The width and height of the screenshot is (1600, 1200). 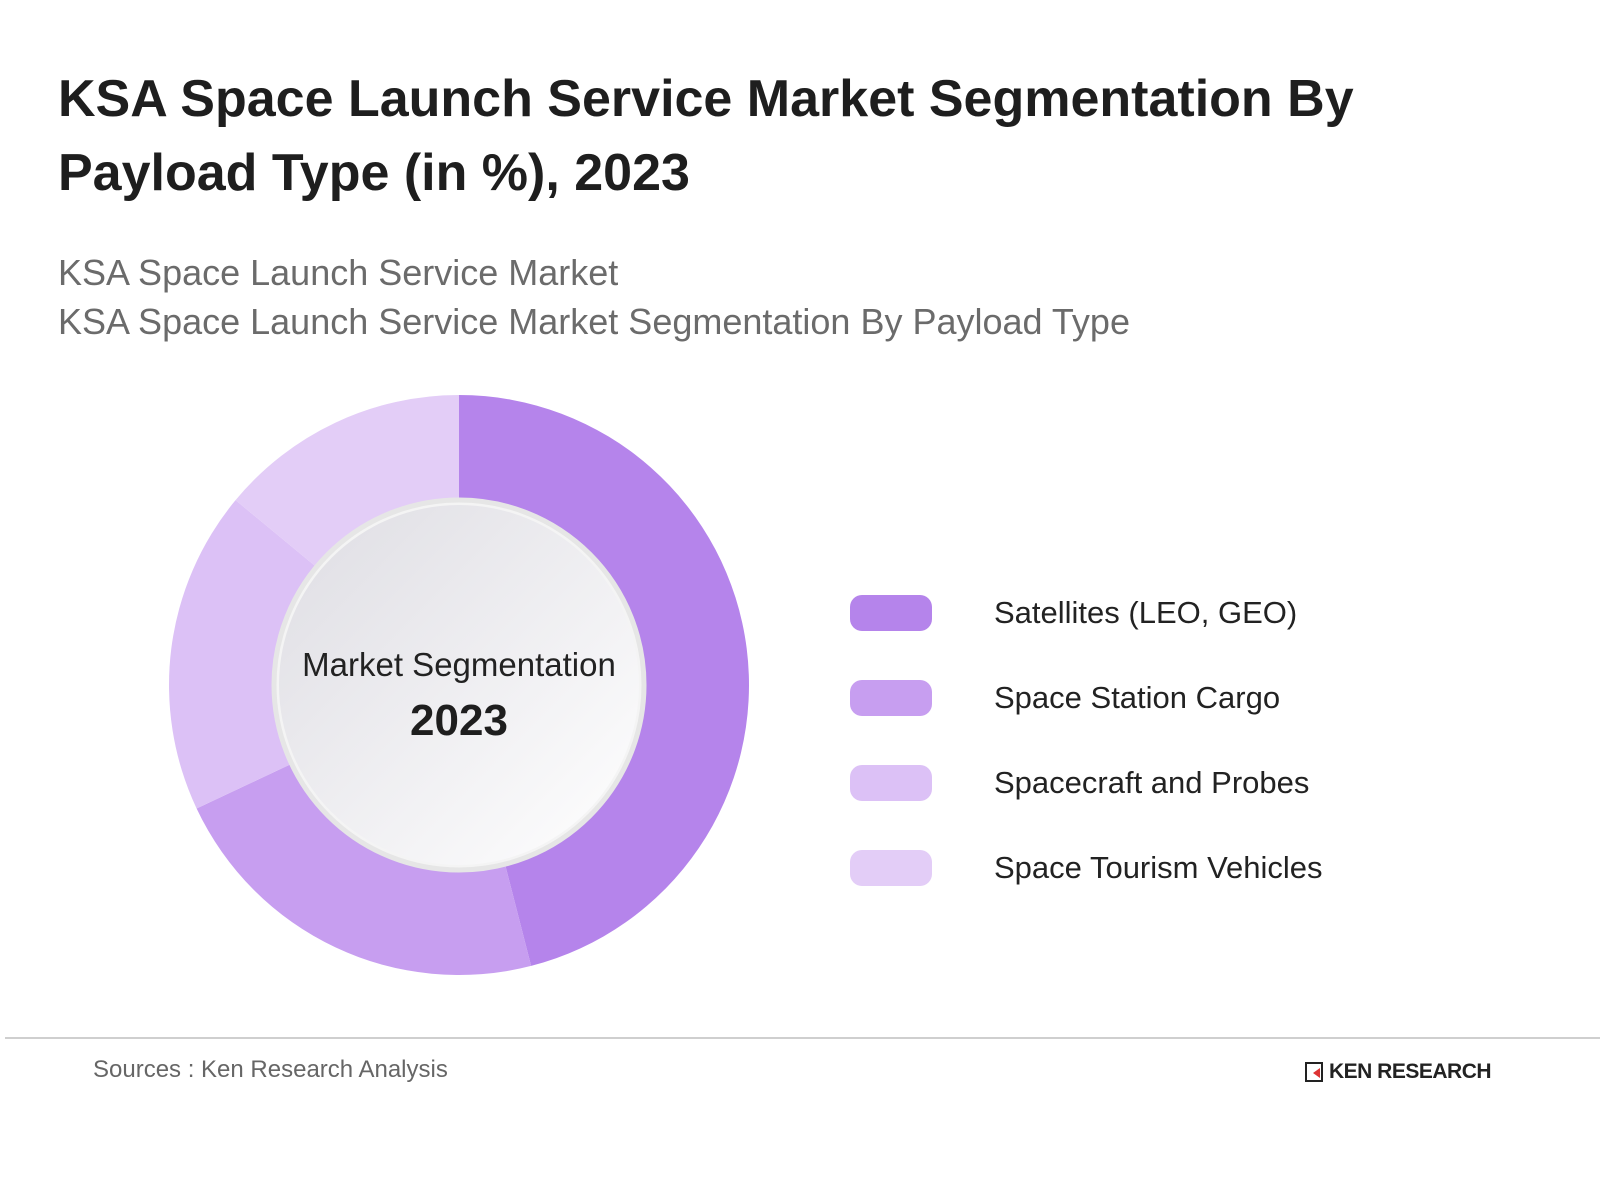 I want to click on legend-label: Space Station Cargo, so click(x=1137, y=697).